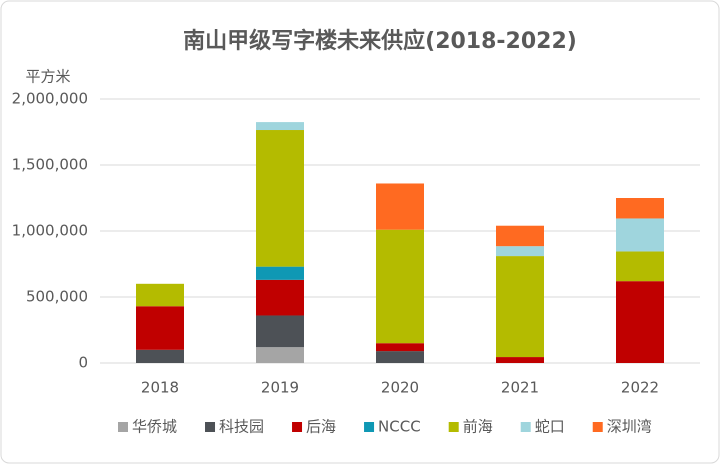 This screenshot has width=720, height=464. Describe the element at coordinates (50, 165) in the screenshot. I see `y-tick-label: 1,500,000` at that location.